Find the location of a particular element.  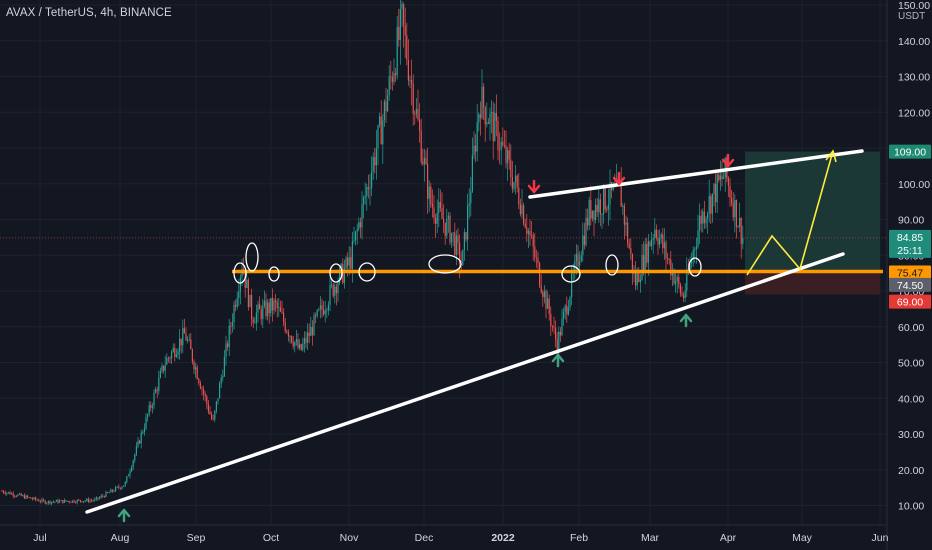

countdown-label: 25:11 is located at coordinates (910, 251).